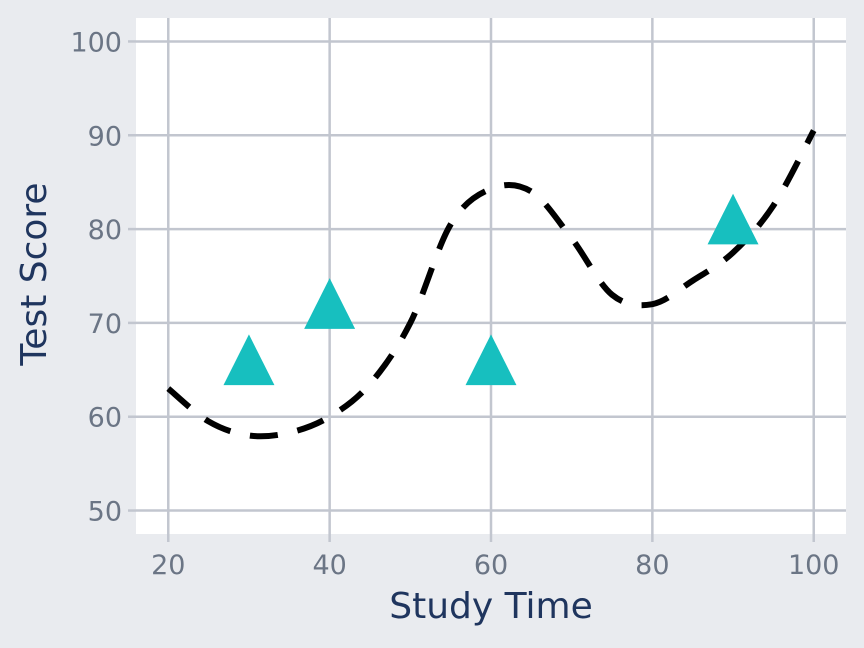 The image size is (864, 648). Describe the element at coordinates (168, 565) in the screenshot. I see `x-tick-label: 20` at that location.